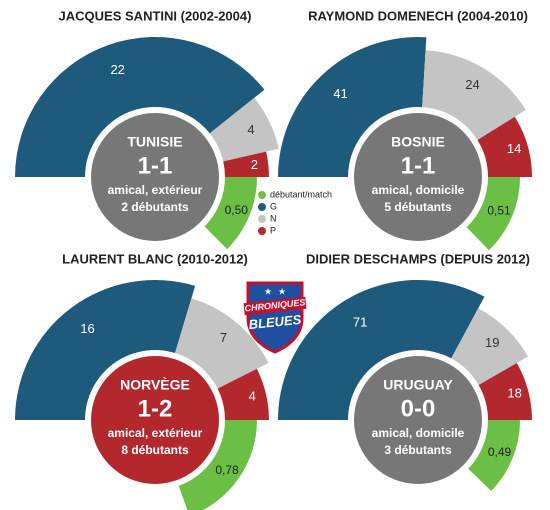 The height and width of the screenshot is (510, 550). Describe the element at coordinates (418, 15) in the screenshot. I see `panel-title: RAYMOND DOMENECH (2004-2010)` at that location.